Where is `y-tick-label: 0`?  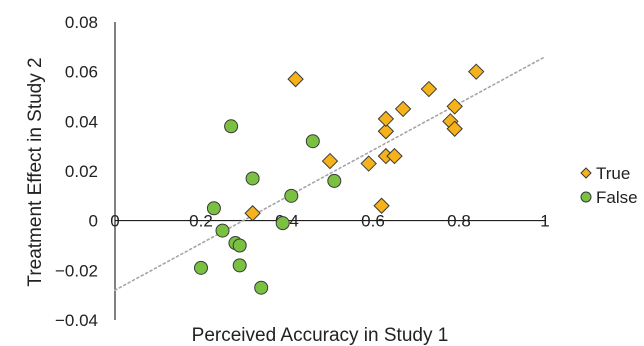 y-tick-label: 0 is located at coordinates (93, 221).